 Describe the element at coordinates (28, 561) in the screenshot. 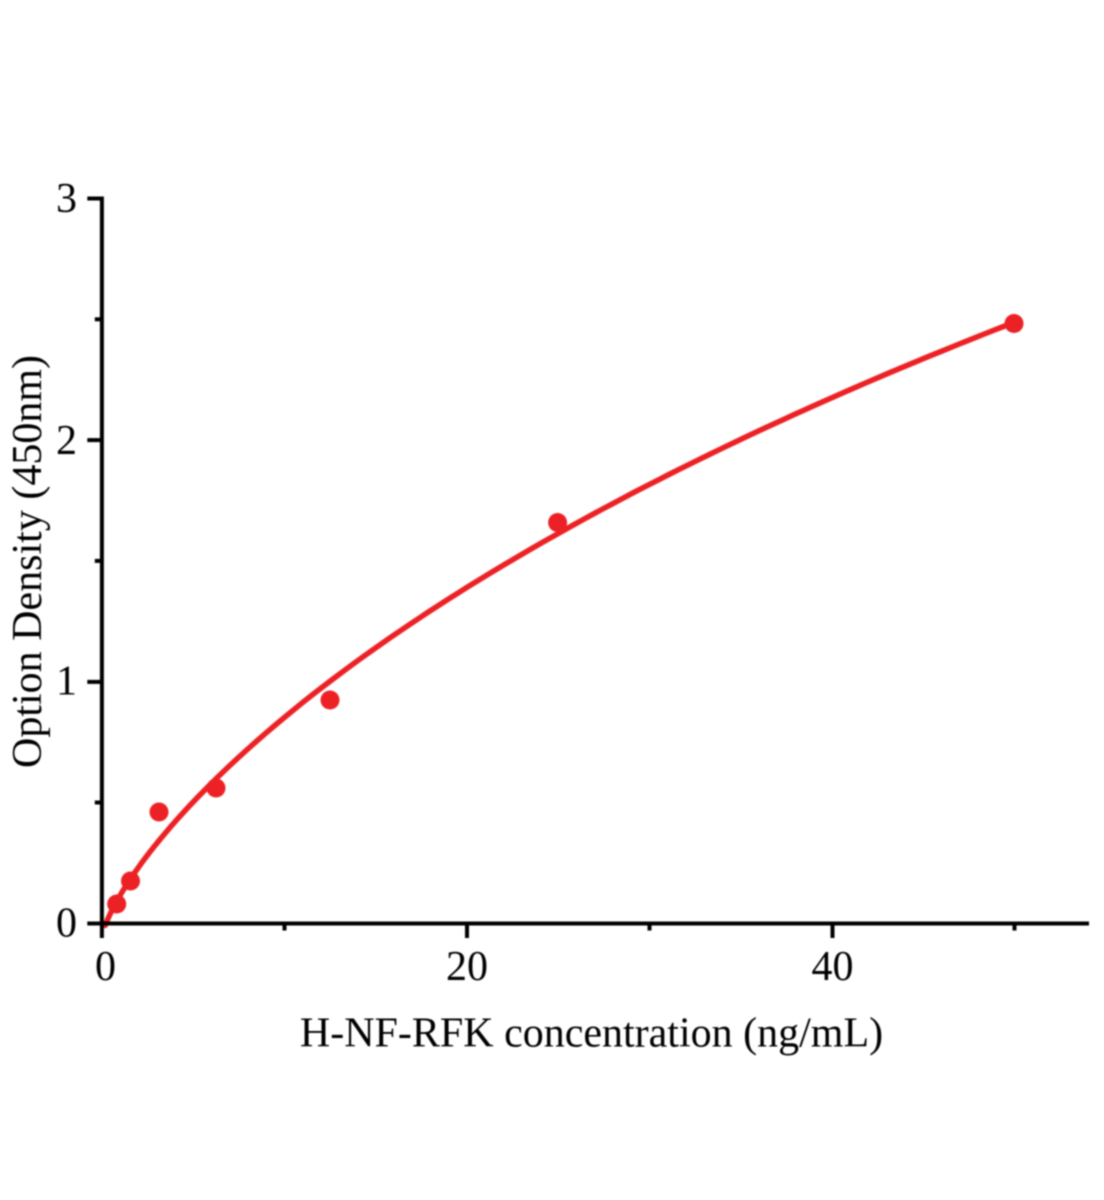

I see `svg-text: Option Density (450nm)` at that location.